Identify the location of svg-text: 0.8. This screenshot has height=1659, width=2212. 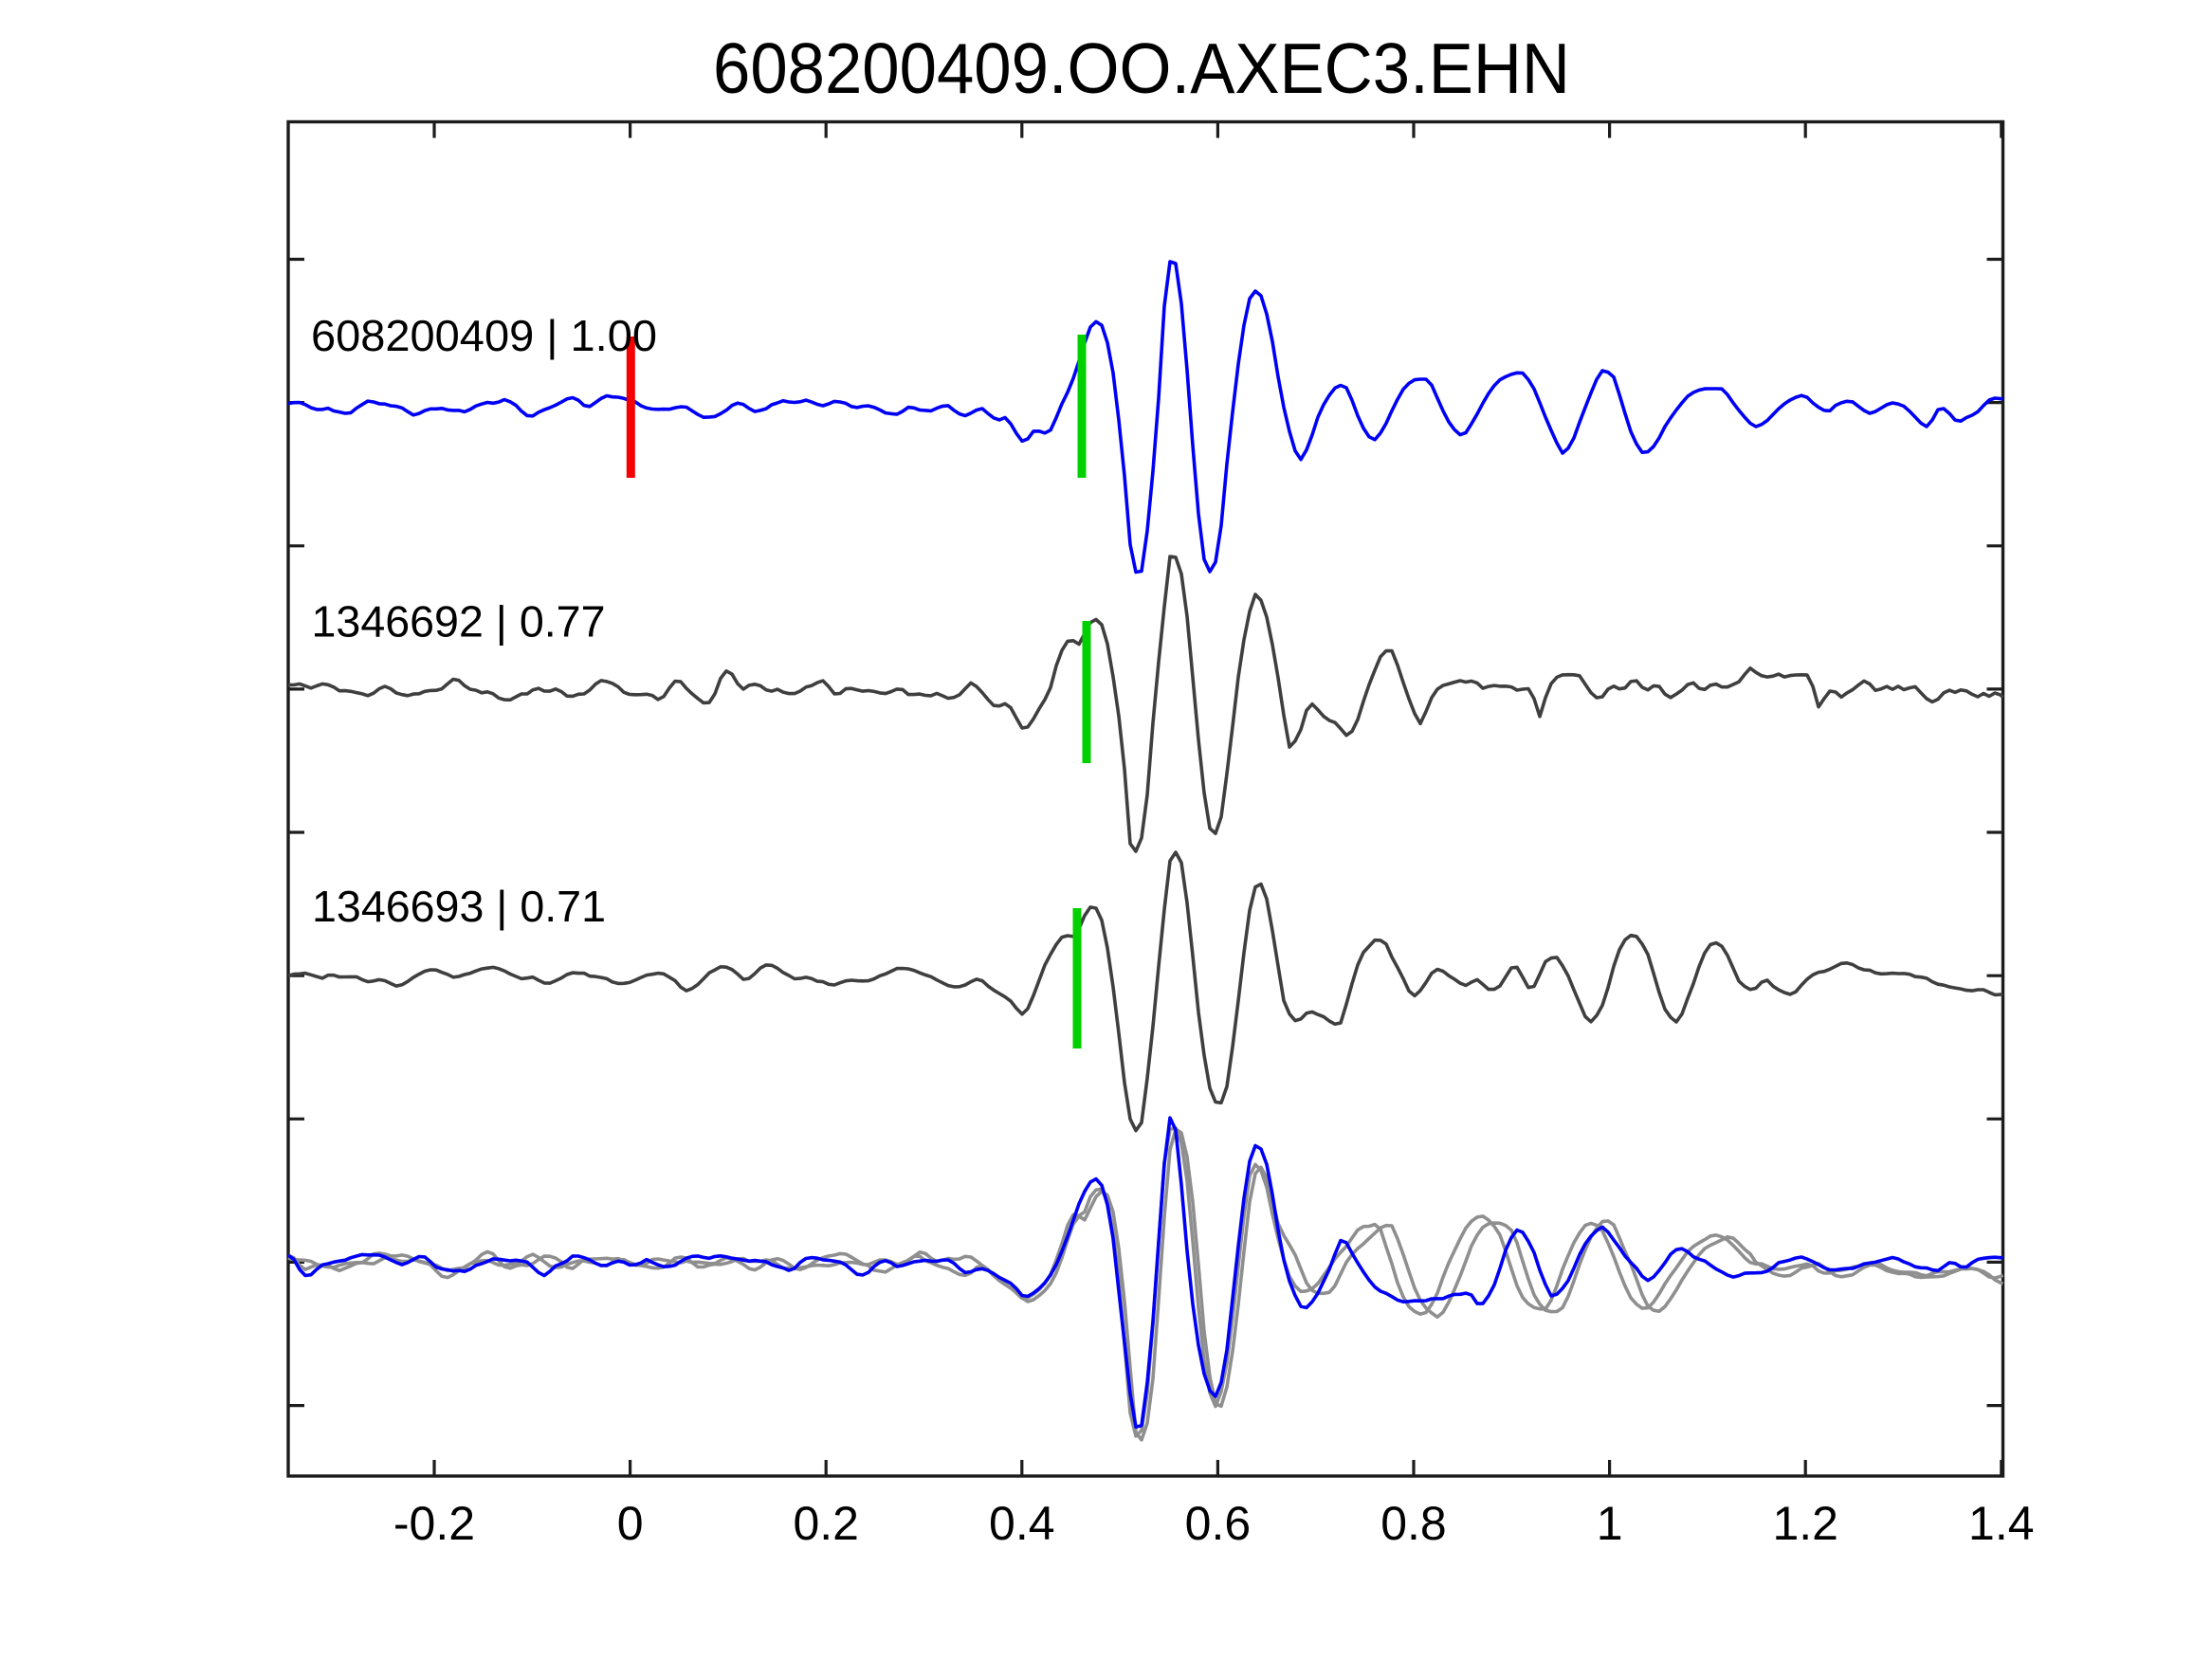
(1413, 1523).